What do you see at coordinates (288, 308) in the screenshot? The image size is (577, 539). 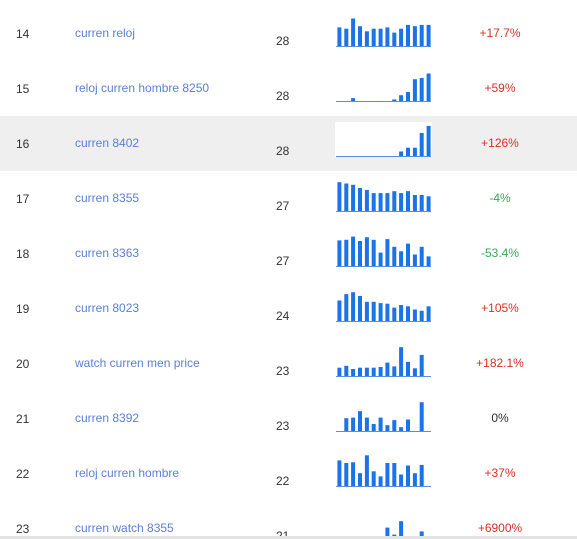 I see `table-row: 19 curren 8023 24 +105%` at bounding box center [288, 308].